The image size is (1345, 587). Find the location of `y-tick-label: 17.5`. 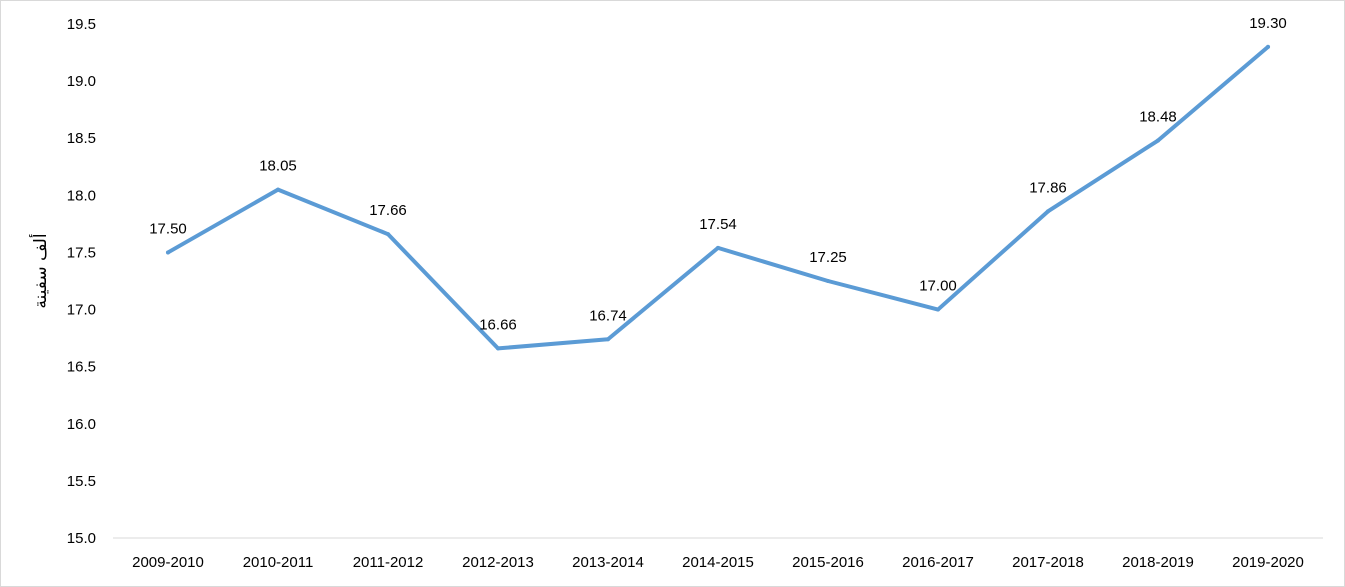

y-tick-label: 17.5 is located at coordinates (81, 252).